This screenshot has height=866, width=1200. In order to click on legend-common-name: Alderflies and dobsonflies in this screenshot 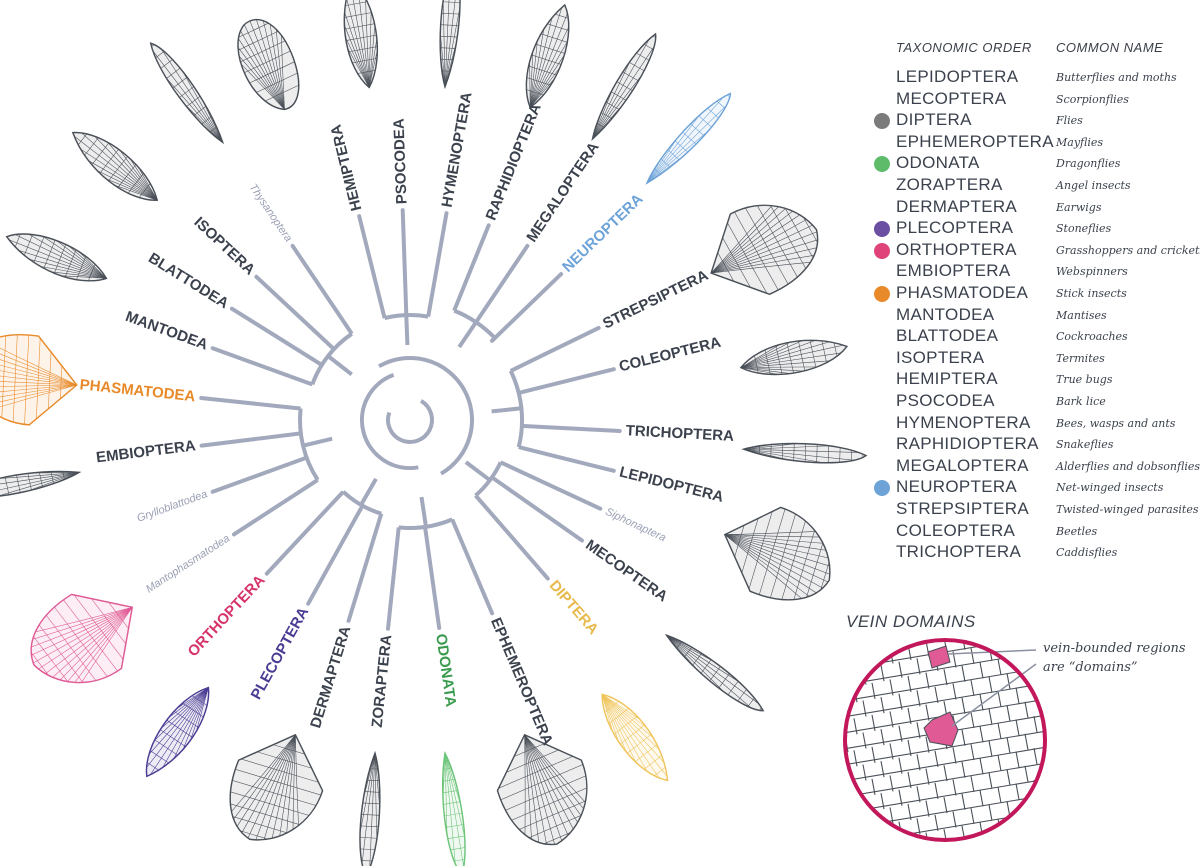, I will do `click(1128, 466)`.